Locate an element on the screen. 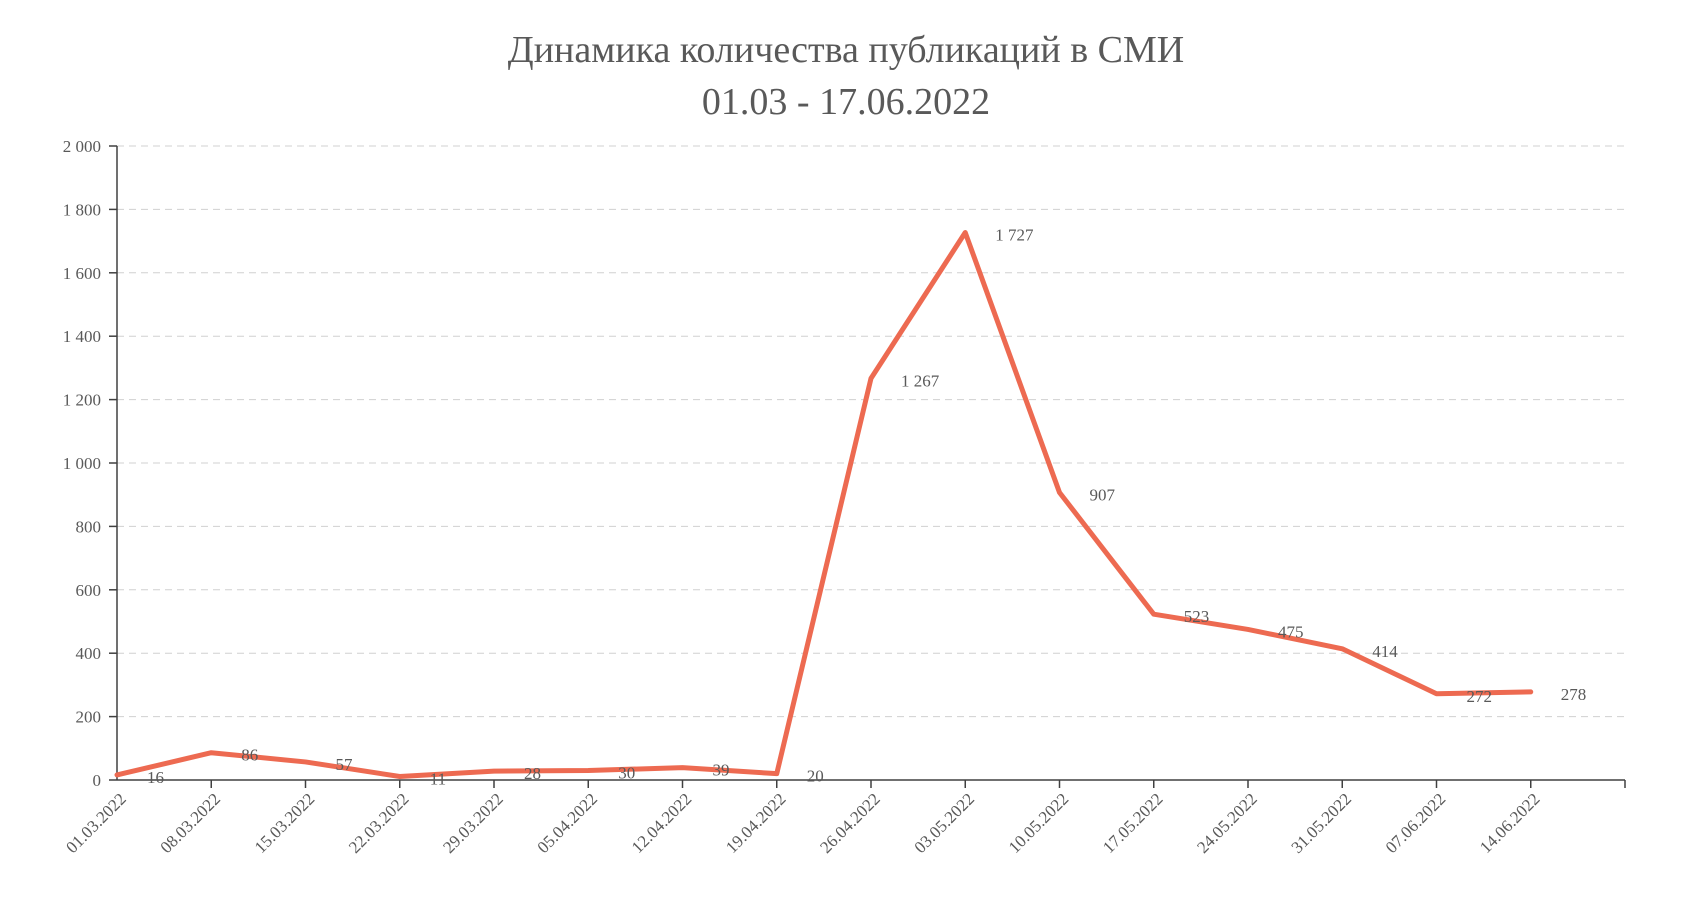 This screenshot has height=919, width=1692. data-label: 16 is located at coordinates (155, 777).